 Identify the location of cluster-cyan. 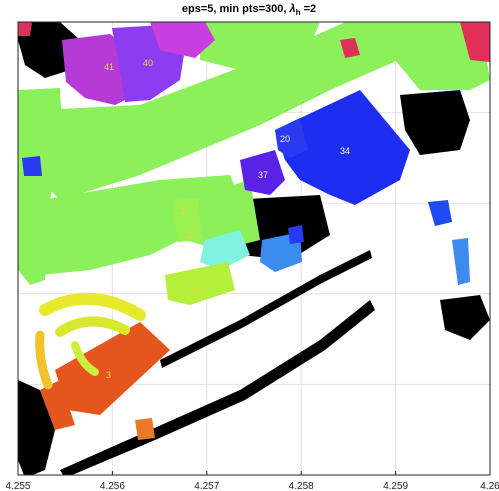
(225, 250).